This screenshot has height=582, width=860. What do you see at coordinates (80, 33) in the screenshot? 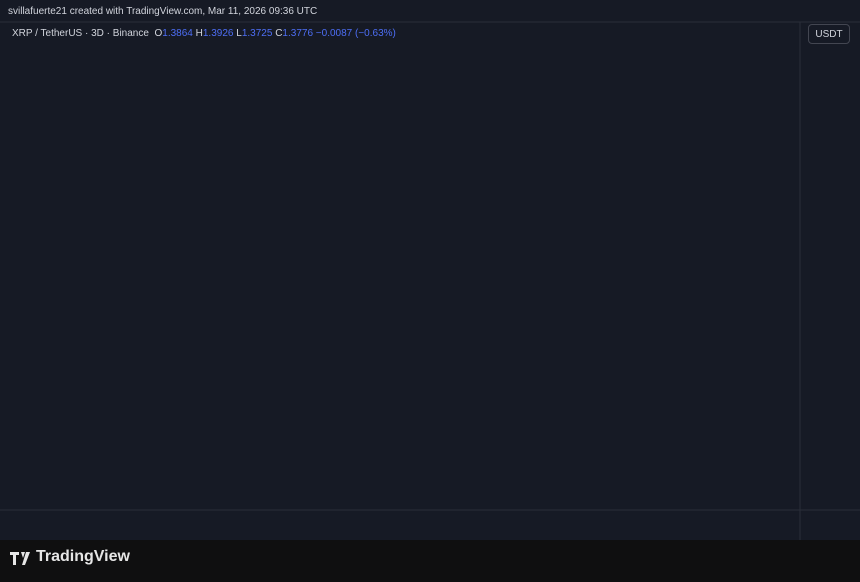
I see `symbol: XRP / TetherUS · 3D · Binance` at bounding box center [80, 33].